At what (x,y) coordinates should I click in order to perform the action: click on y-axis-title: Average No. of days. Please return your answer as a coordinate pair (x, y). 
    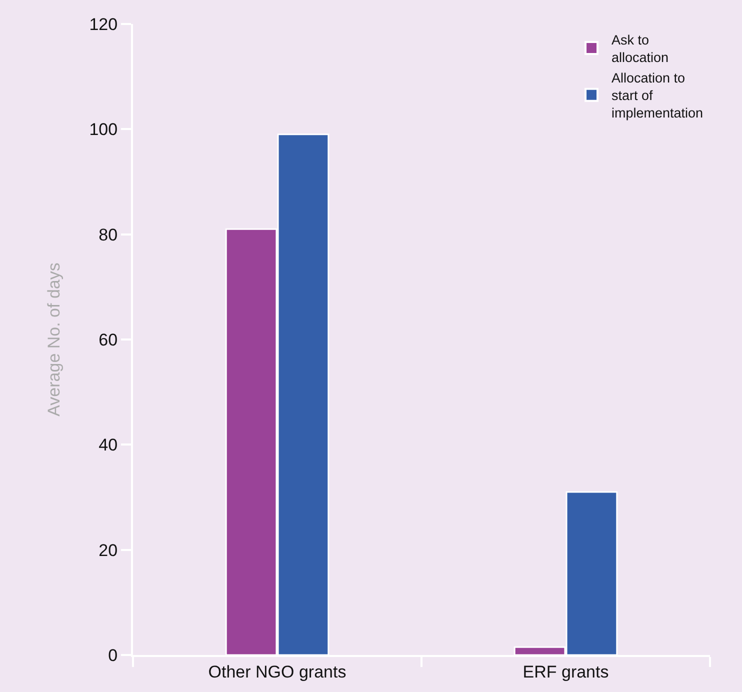
    Looking at the image, I should click on (54, 339).